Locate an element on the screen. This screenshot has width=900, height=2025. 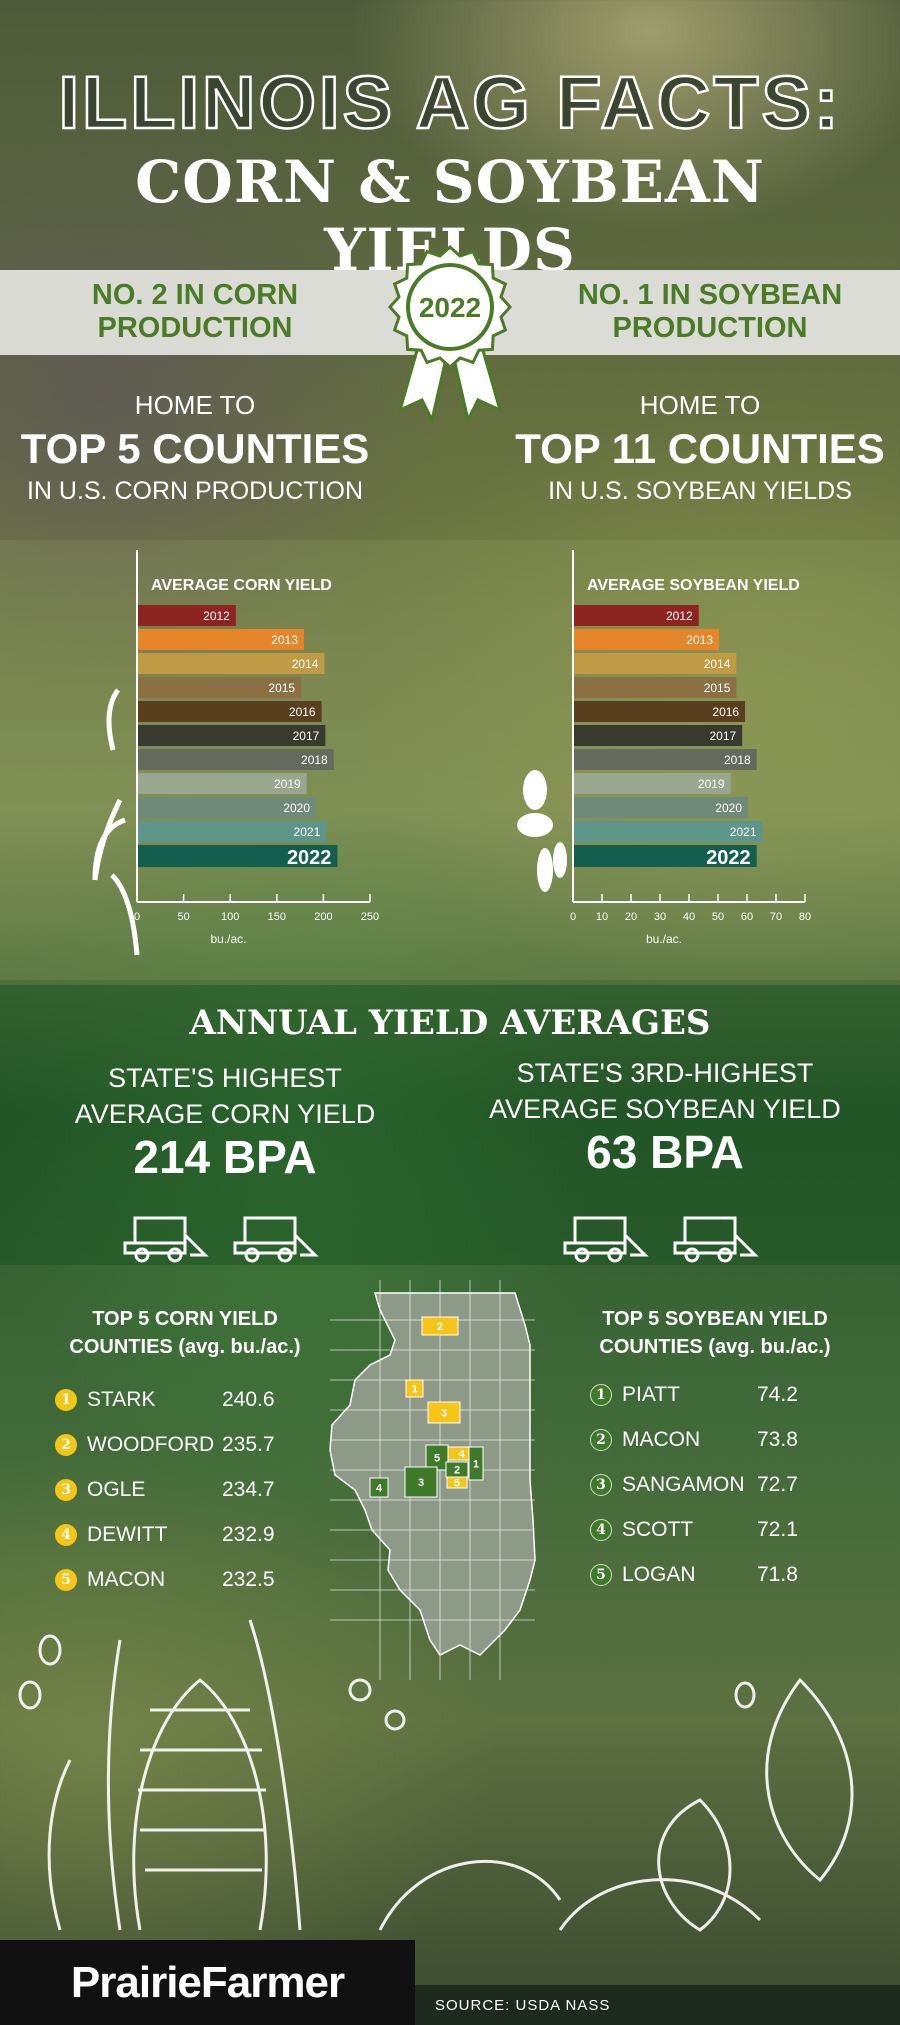
corn-annual-label: STATE'S HIGHEST AVERAGE CORN YIELD is located at coordinates (225, 1096).